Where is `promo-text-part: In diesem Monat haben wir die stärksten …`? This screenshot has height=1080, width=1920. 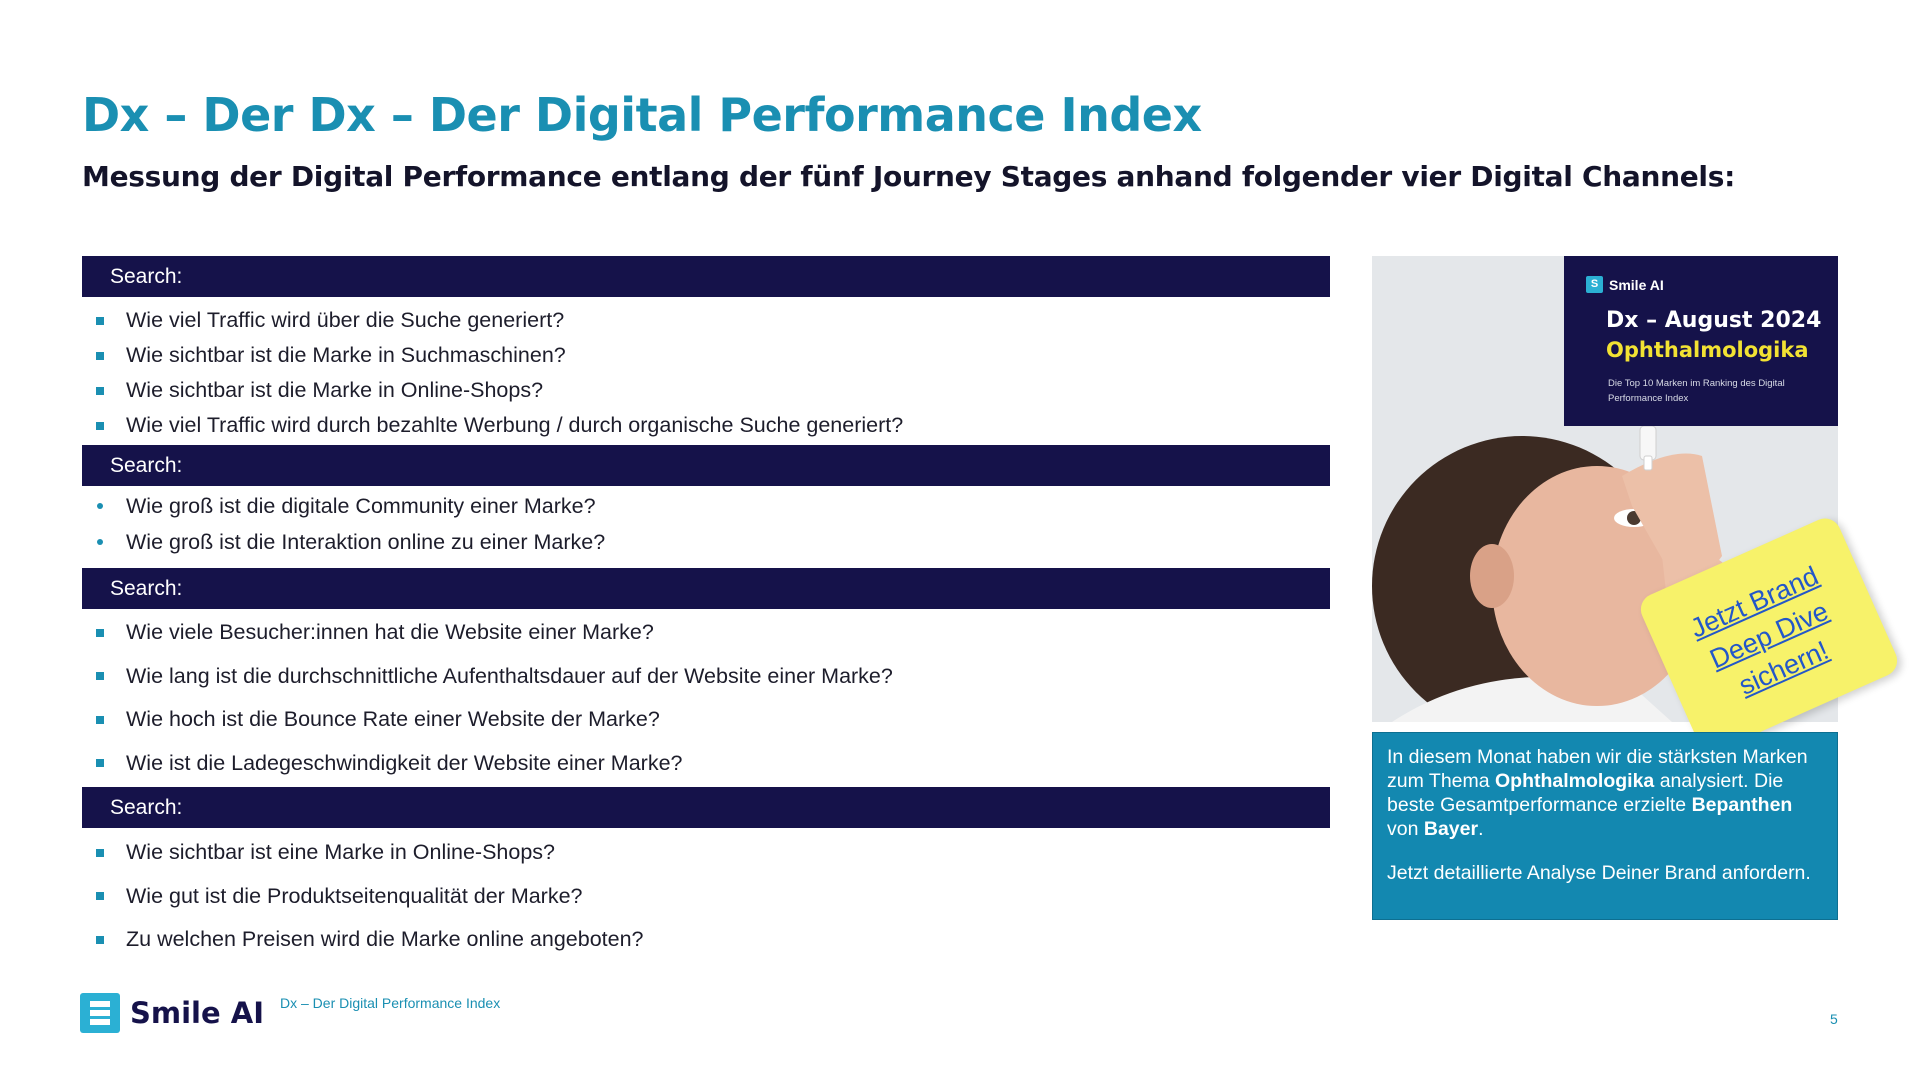
promo-text-part: In diesem Monat haben wir die stärksten … is located at coordinates (1597, 769).